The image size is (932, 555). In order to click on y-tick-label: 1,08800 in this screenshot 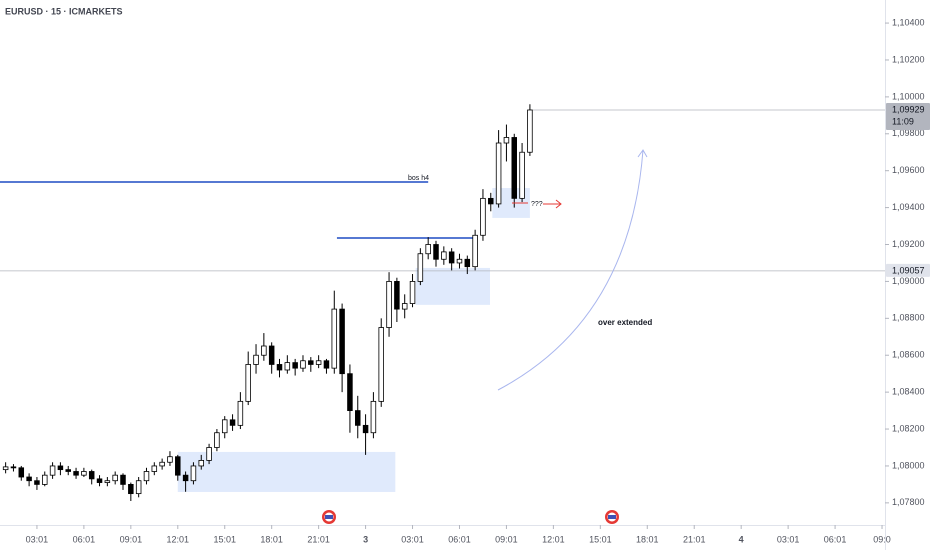, I will do `click(908, 318)`.